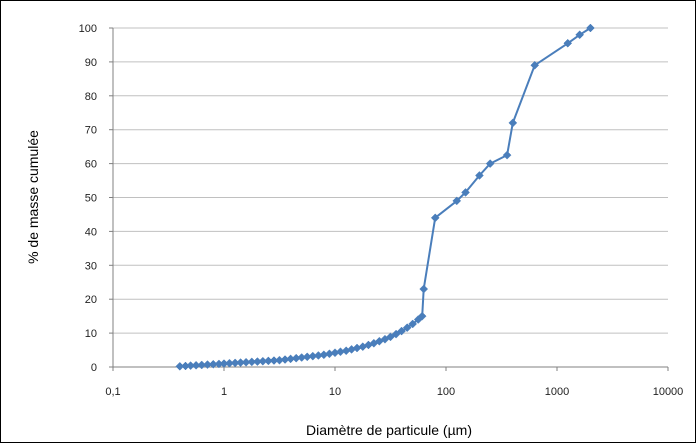 The image size is (696, 443). Describe the element at coordinates (94, 368) in the screenshot. I see `y-tick-label: 0` at that location.